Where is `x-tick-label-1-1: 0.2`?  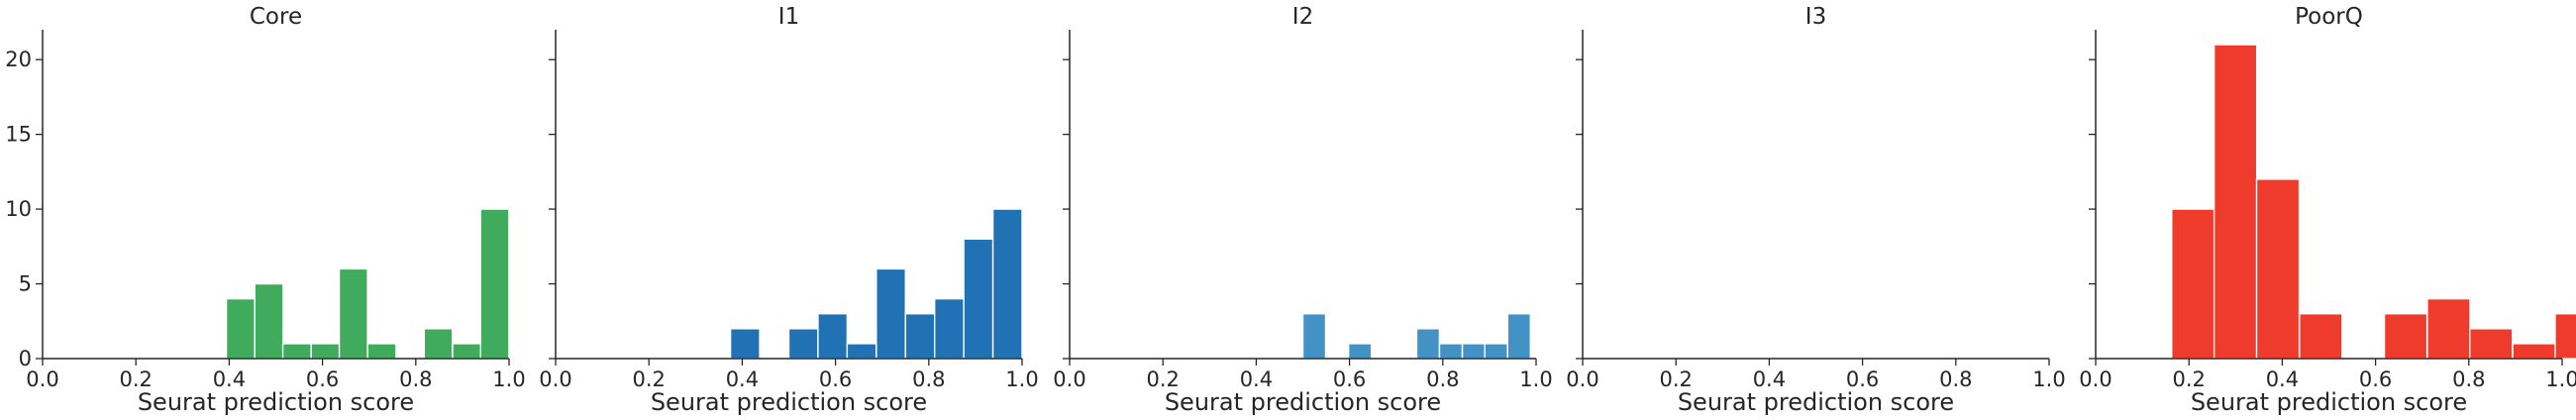 x-tick-label-1-1: 0.2 is located at coordinates (648, 379).